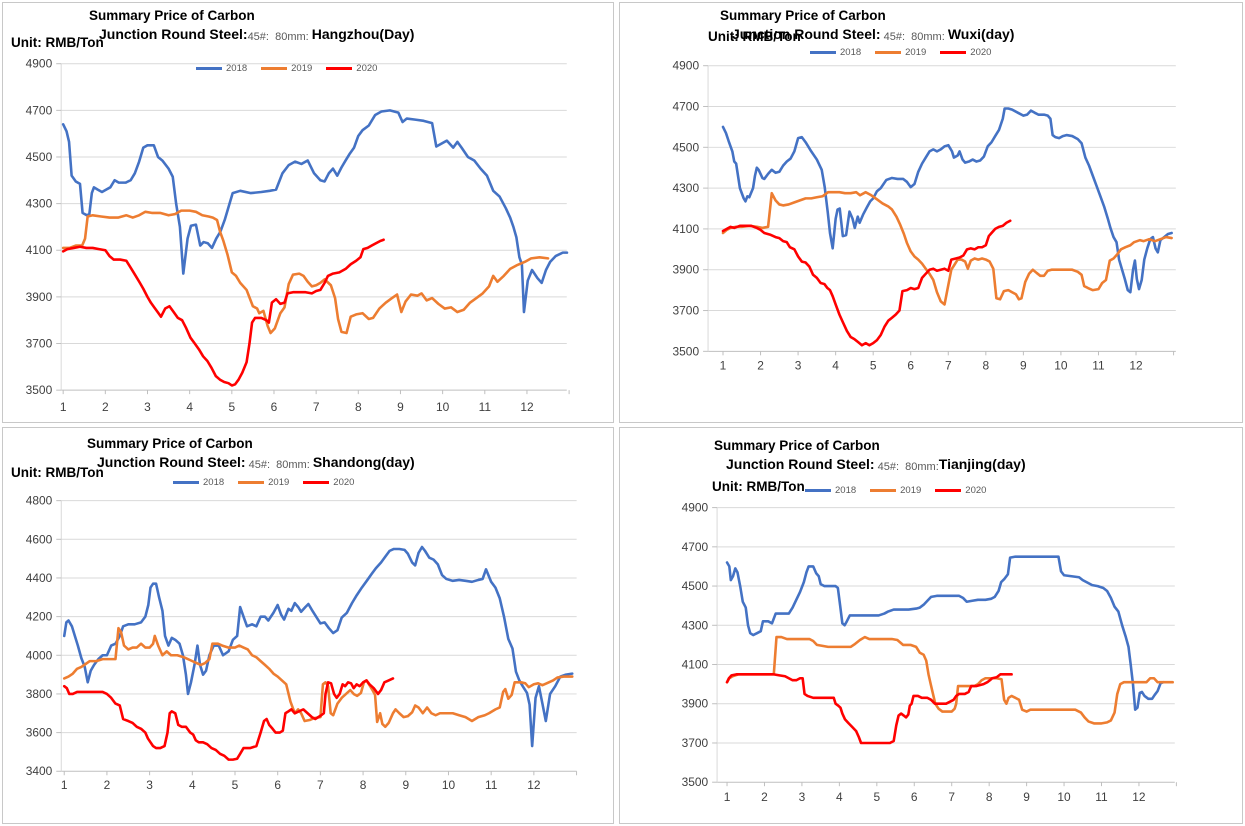  I want to click on svg-text: 4800, so click(39, 501).